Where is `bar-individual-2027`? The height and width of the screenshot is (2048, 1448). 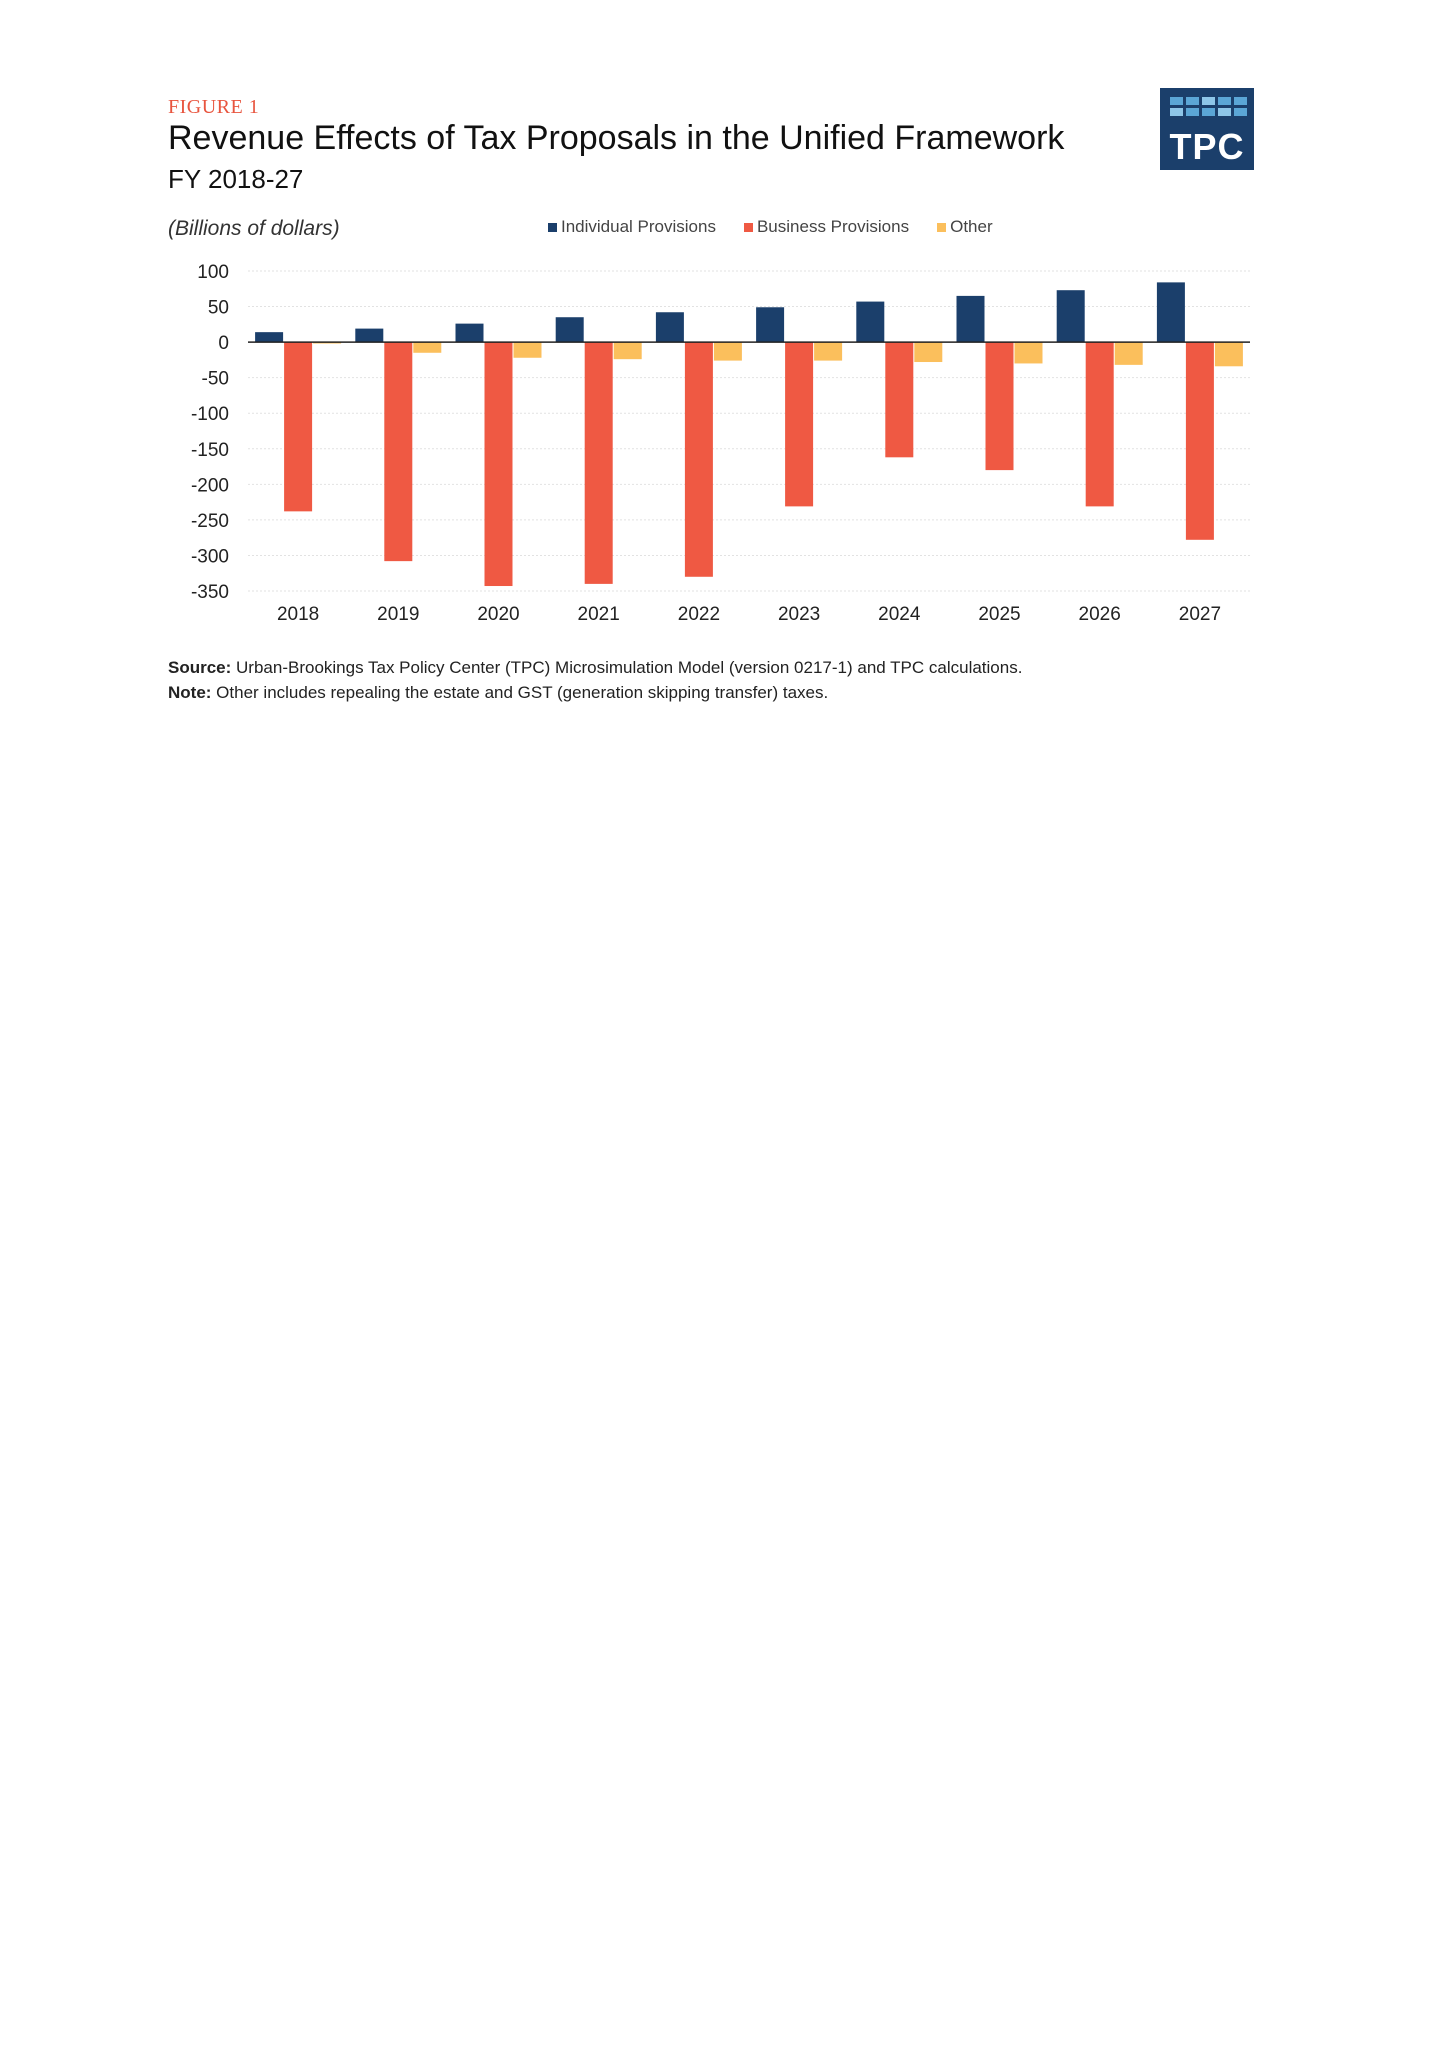
bar-individual-2027 is located at coordinates (1170, 312).